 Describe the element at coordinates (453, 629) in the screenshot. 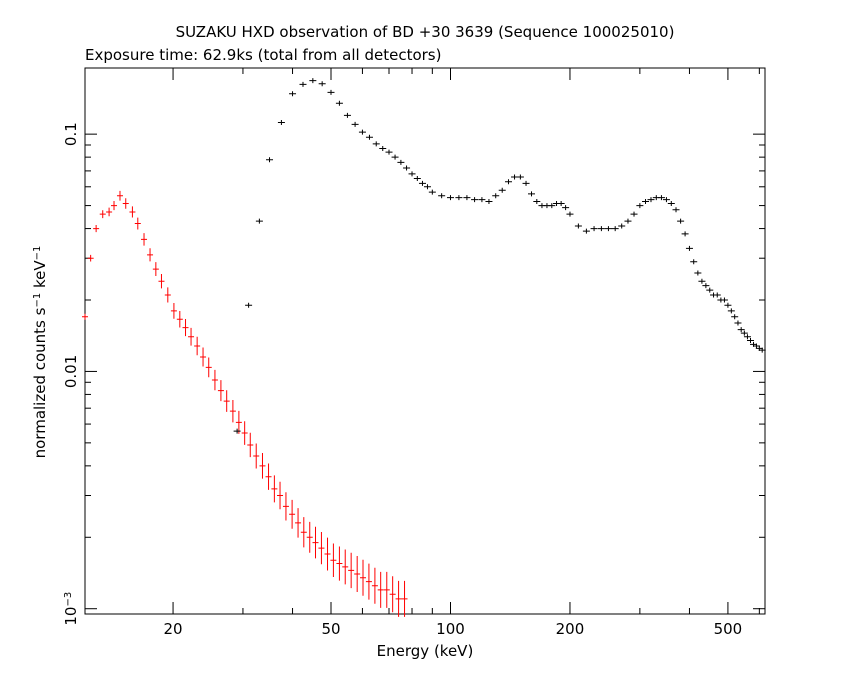

I see `x-tick-labels: 20 50 100 200 500` at that location.